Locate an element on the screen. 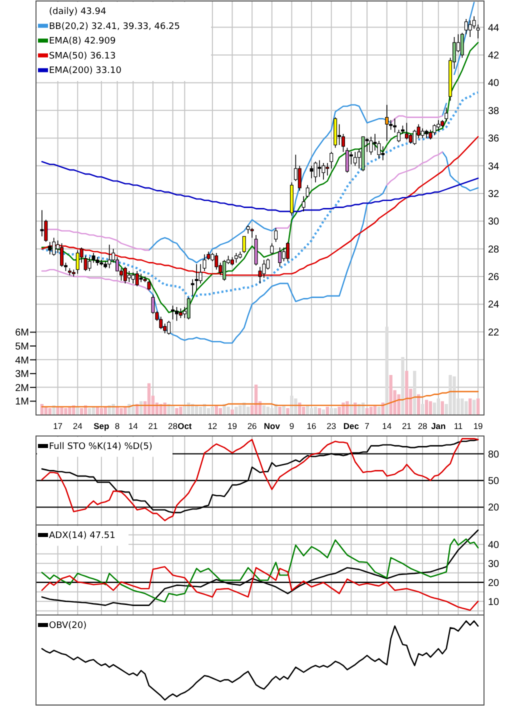 The height and width of the screenshot is (706, 526). y-tick-label: 38 is located at coordinates (494, 111).